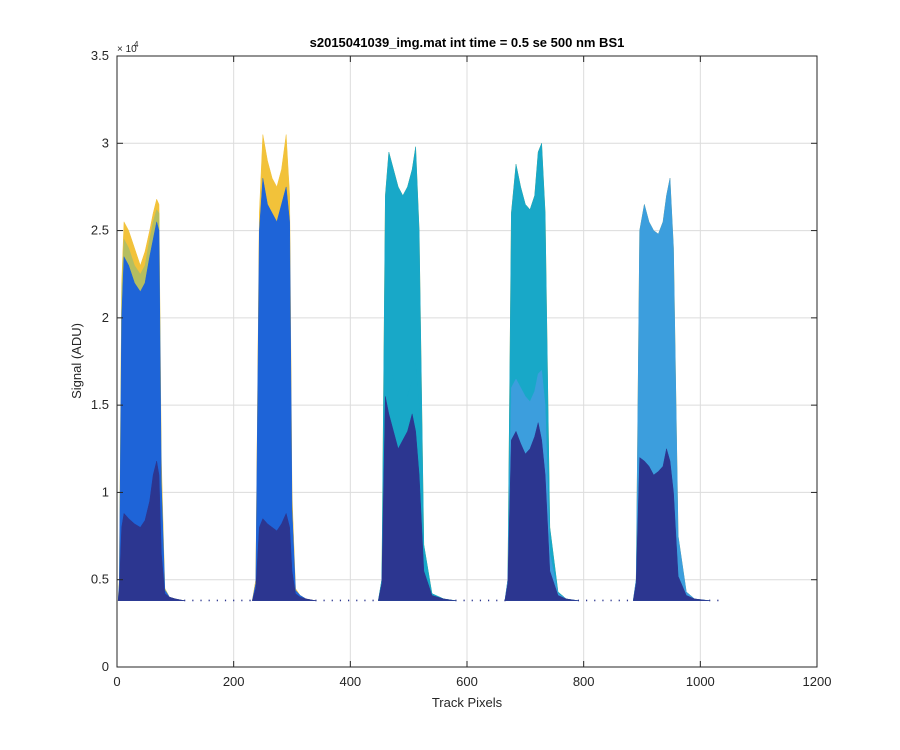 Image resolution: width=900 pixels, height=750 pixels. I want to click on y-tick-label: 1.5, so click(100, 404).